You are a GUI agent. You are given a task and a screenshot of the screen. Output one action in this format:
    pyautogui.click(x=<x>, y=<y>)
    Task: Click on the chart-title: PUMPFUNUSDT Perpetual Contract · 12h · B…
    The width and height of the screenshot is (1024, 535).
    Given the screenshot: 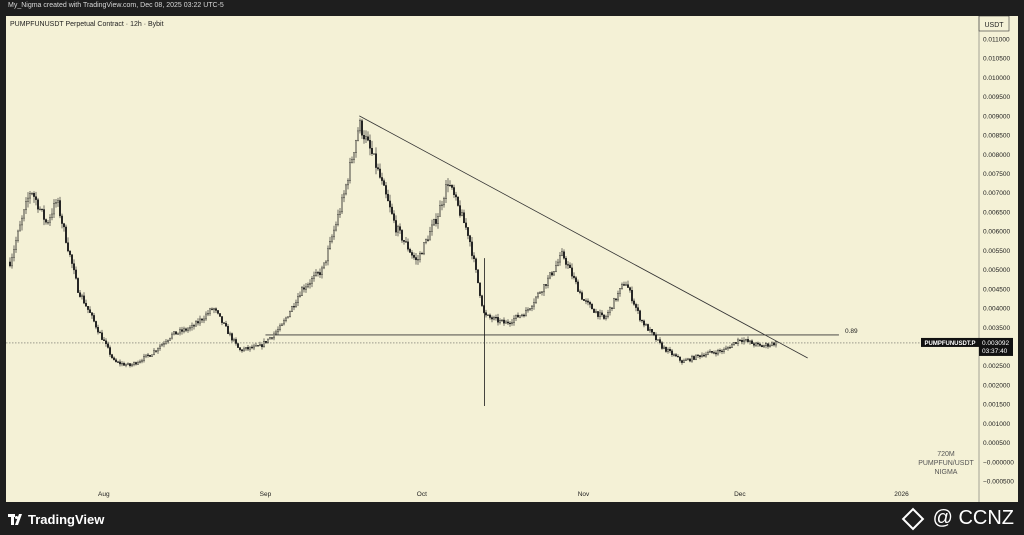 What is the action you would take?
    pyautogui.click(x=87, y=24)
    